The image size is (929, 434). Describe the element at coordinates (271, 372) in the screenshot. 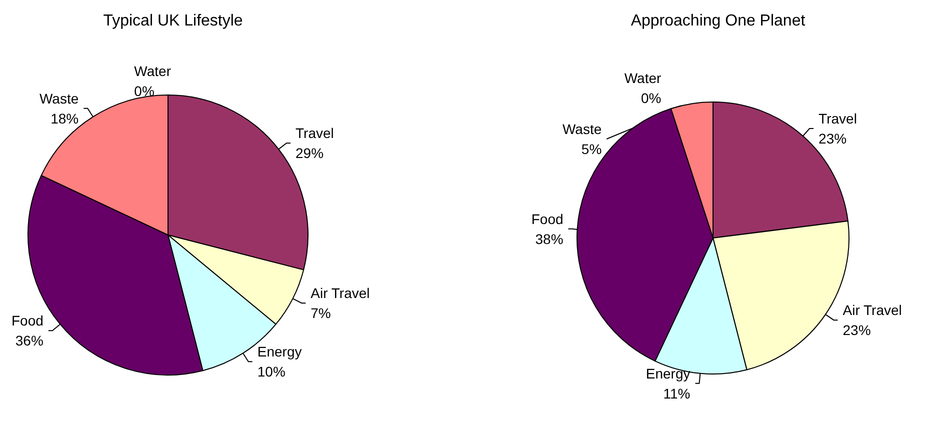

I see `data-label: 10%` at that location.